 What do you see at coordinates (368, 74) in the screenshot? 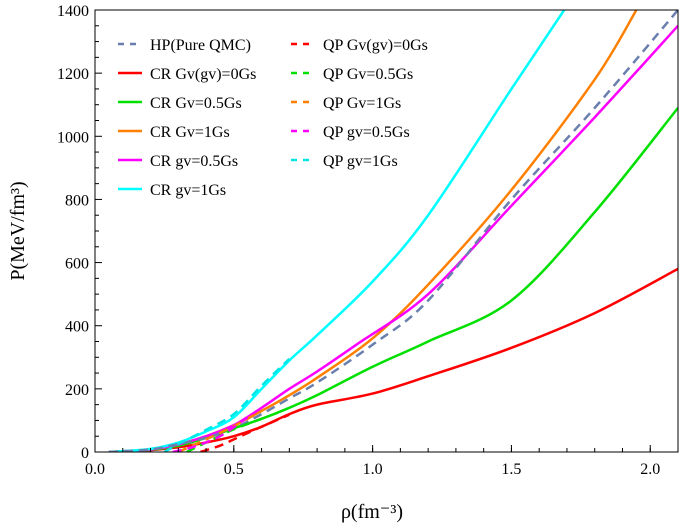
I see `legend-label: QP Gv=0.5Gs` at bounding box center [368, 74].